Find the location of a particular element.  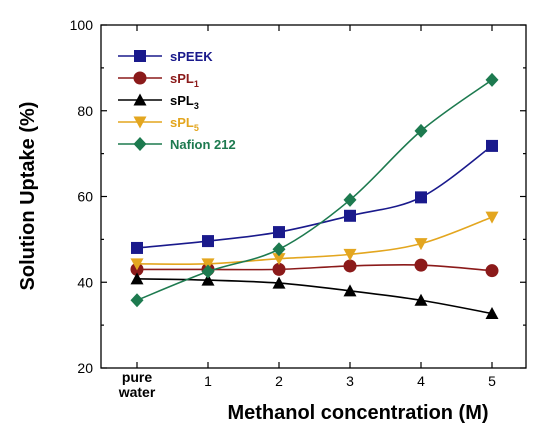

x-axis-title: Methanol concentration (M) is located at coordinates (357, 413).